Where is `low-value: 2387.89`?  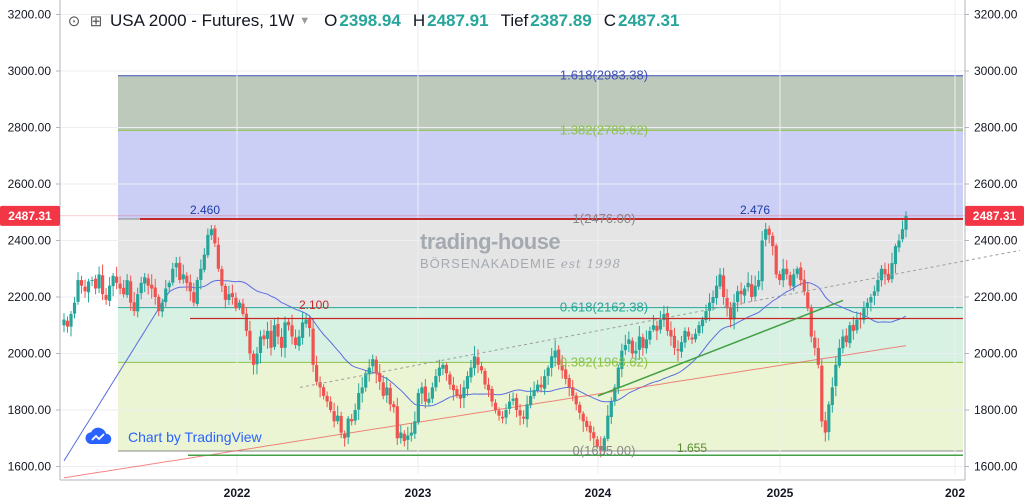
low-value: 2387.89 is located at coordinates (561, 20).